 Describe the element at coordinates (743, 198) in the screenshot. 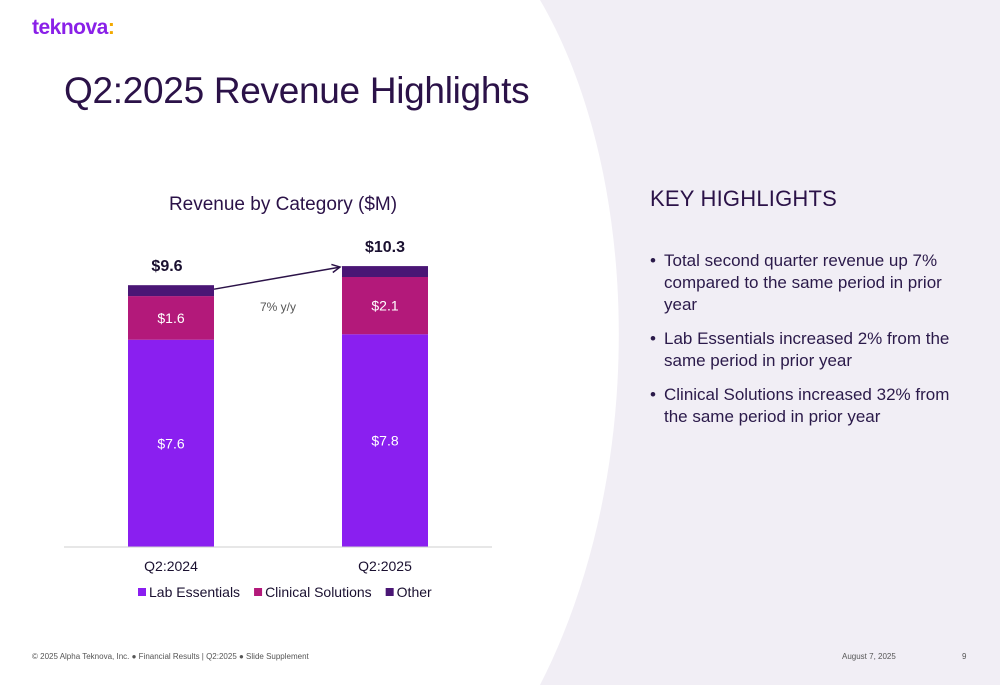

I see `highlights-heading: KEY HIGHLIGHTS` at that location.